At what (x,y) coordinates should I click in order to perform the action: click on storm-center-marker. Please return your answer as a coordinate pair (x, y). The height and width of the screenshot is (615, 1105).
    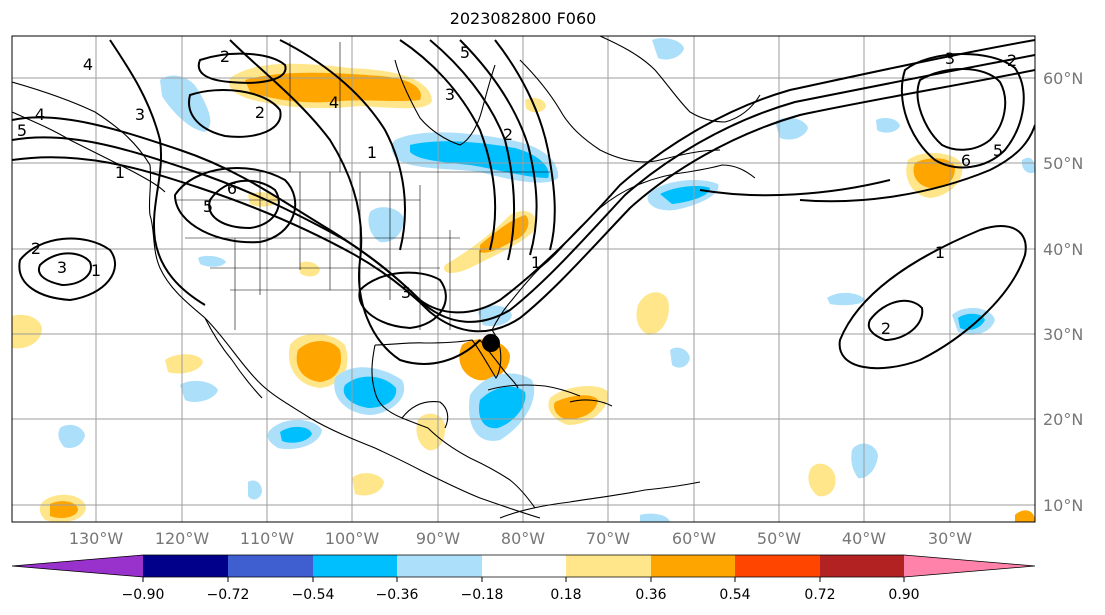
    Looking at the image, I should click on (491, 343).